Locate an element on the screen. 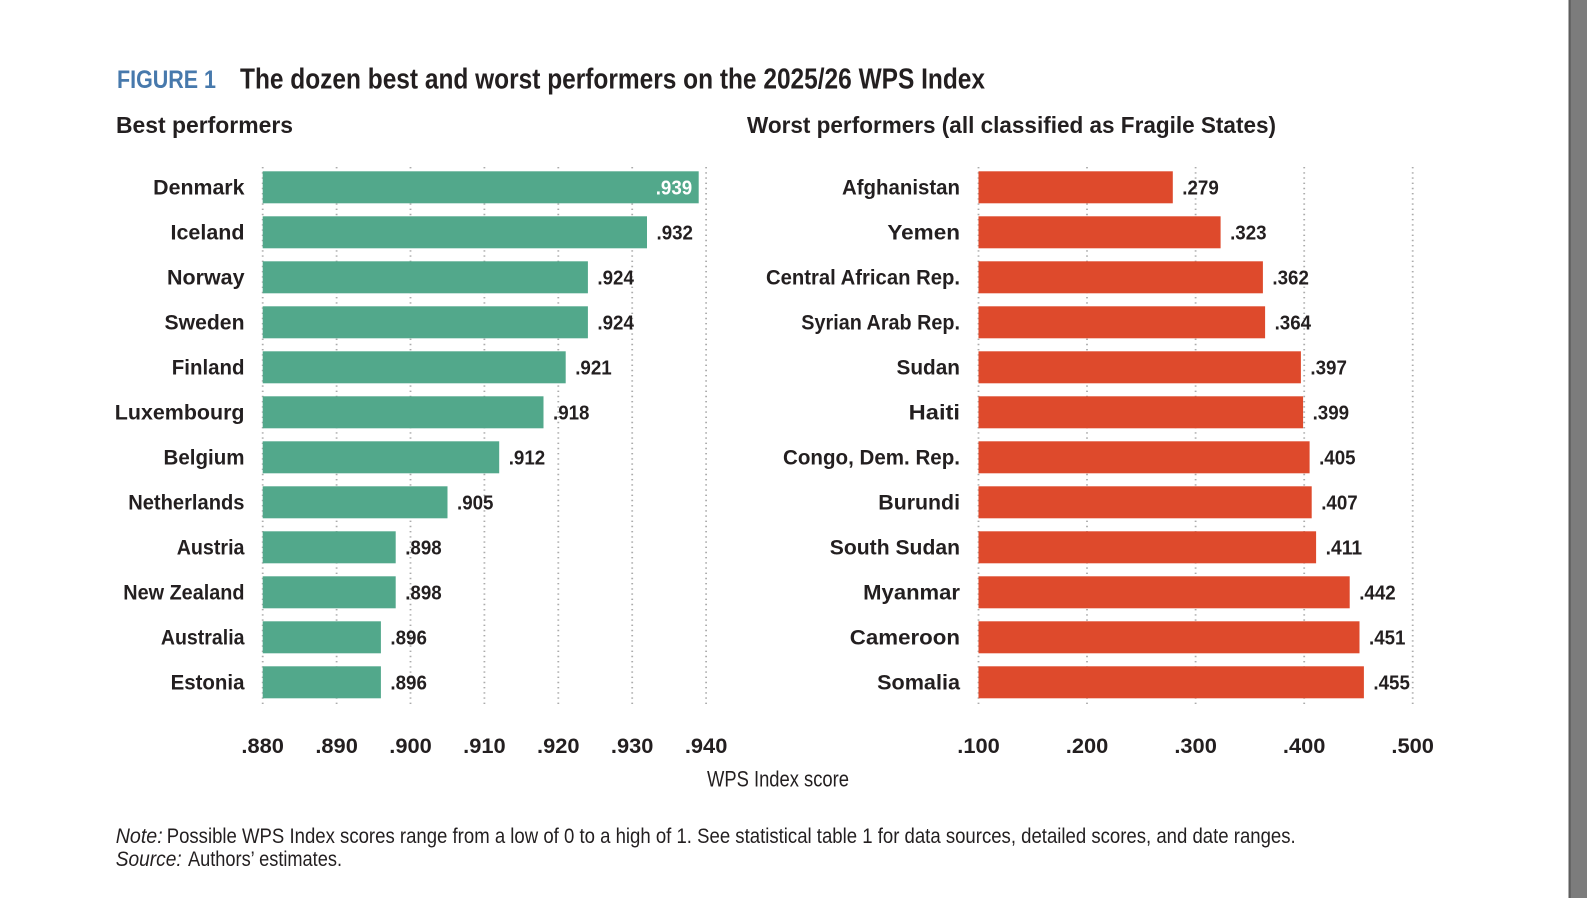 The image size is (1587, 898). svg-text: .921 is located at coordinates (593, 368).